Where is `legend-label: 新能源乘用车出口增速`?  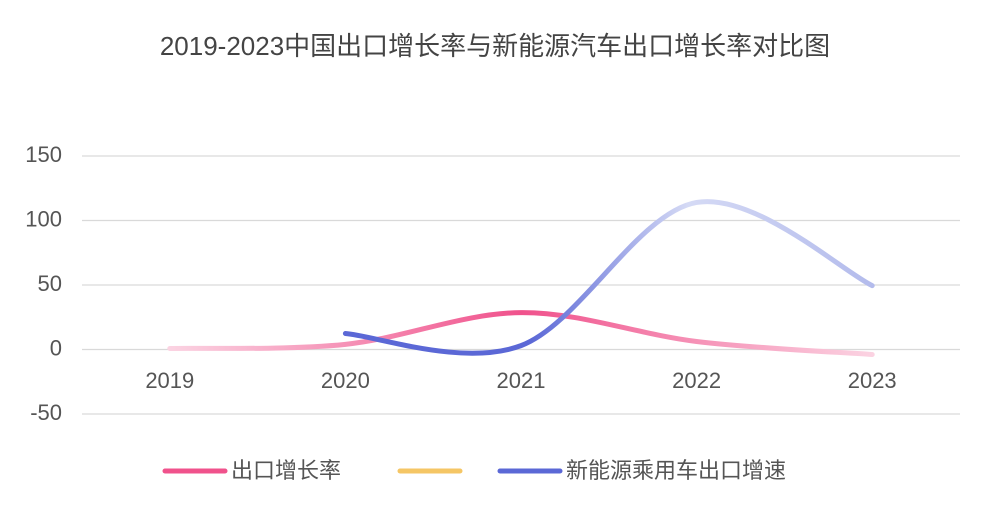 legend-label: 新能源乘用车出口增速 is located at coordinates (676, 470).